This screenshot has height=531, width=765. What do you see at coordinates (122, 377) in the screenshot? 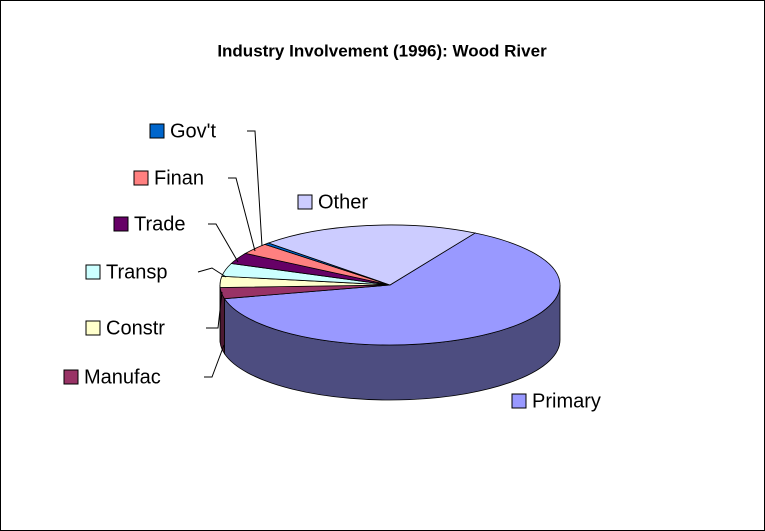
I see `data-label: Manufac` at bounding box center [122, 377].